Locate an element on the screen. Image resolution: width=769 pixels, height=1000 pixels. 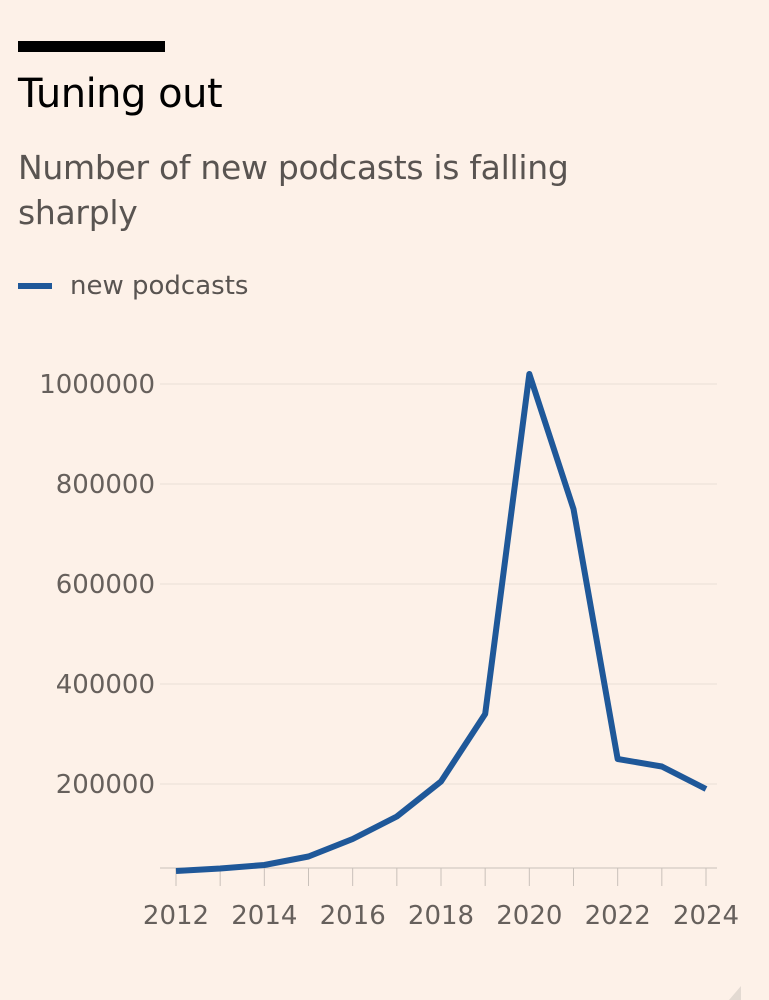
x-tick-label: 2014 is located at coordinates (264, 916).